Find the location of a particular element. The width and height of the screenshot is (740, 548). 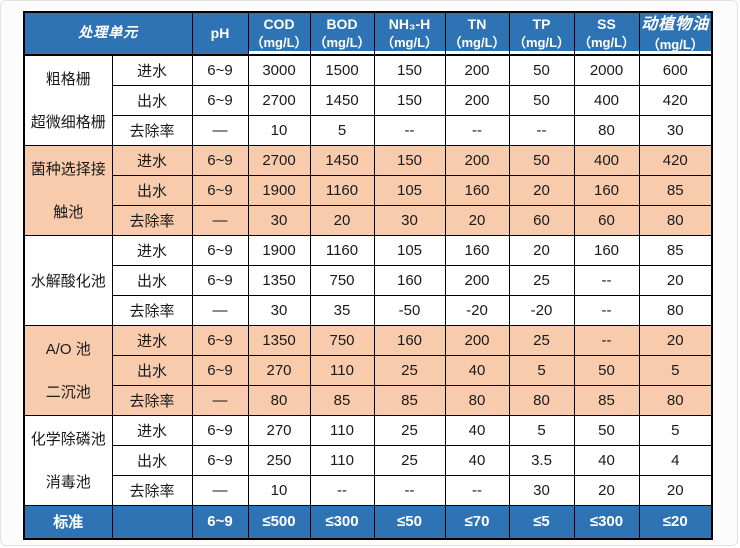

value-cell: 400 is located at coordinates (606, 100).